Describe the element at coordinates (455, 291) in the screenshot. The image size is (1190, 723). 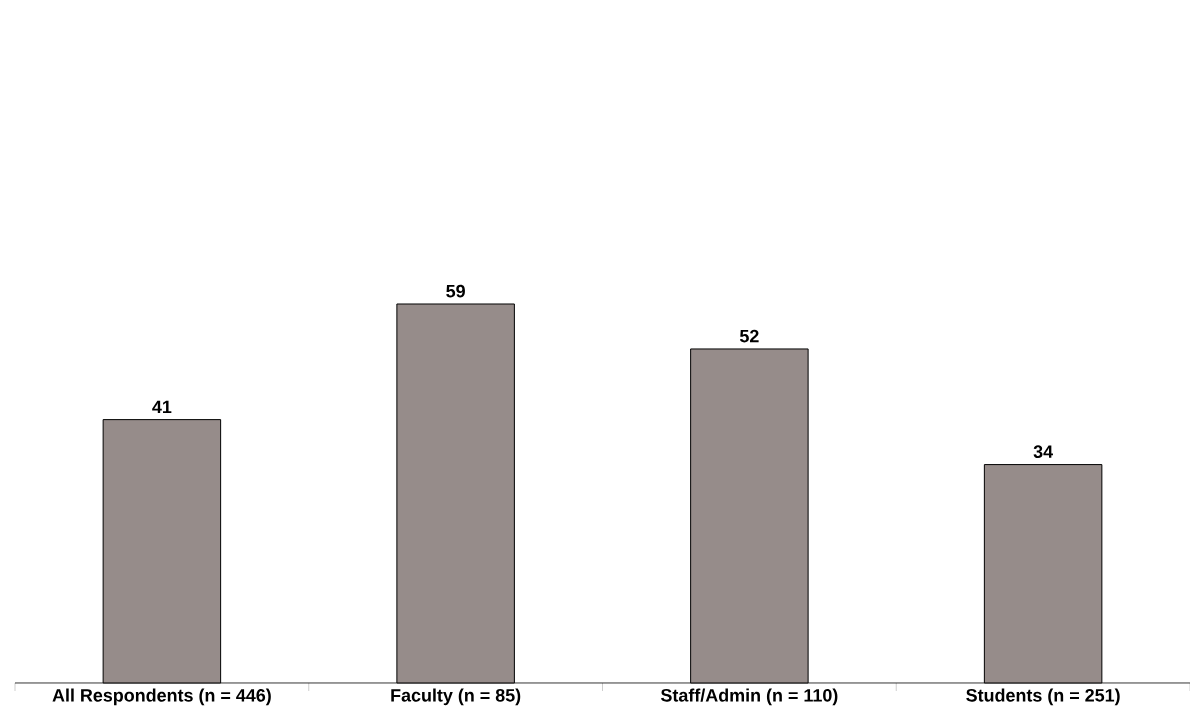
I see `data-label: 59` at that location.